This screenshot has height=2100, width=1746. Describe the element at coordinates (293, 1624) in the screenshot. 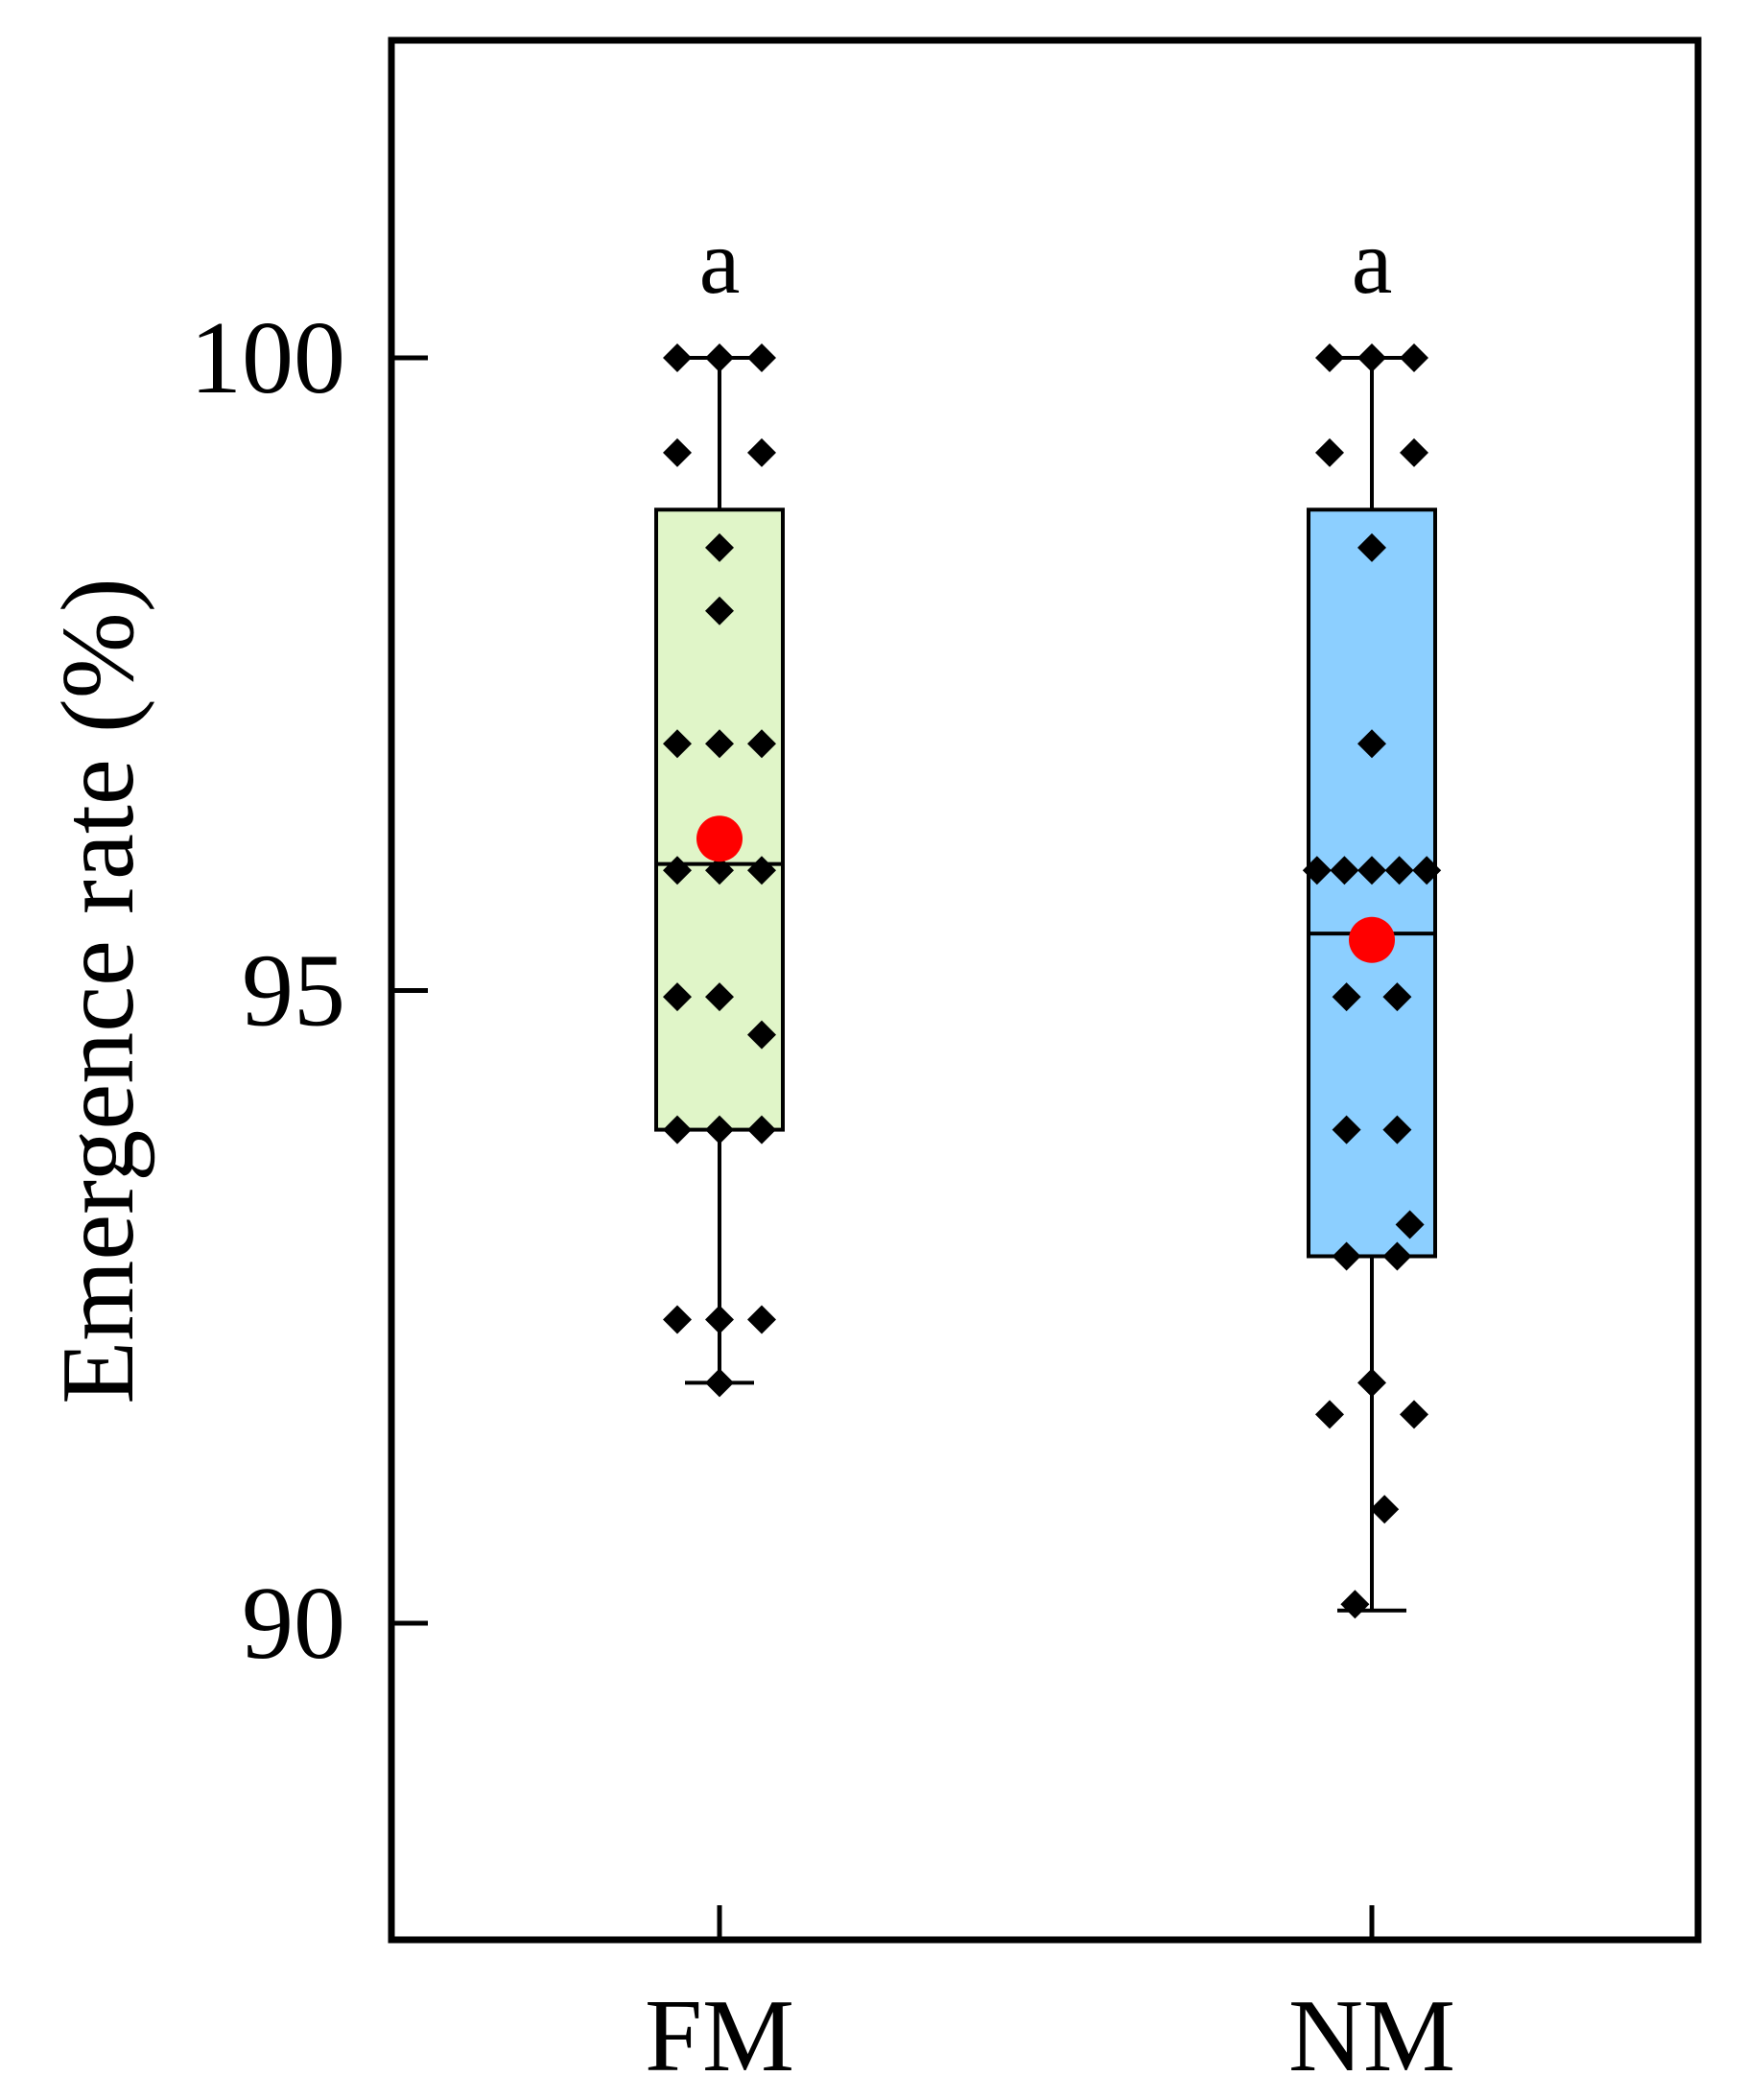

I see `y-tick-label: 90` at that location.